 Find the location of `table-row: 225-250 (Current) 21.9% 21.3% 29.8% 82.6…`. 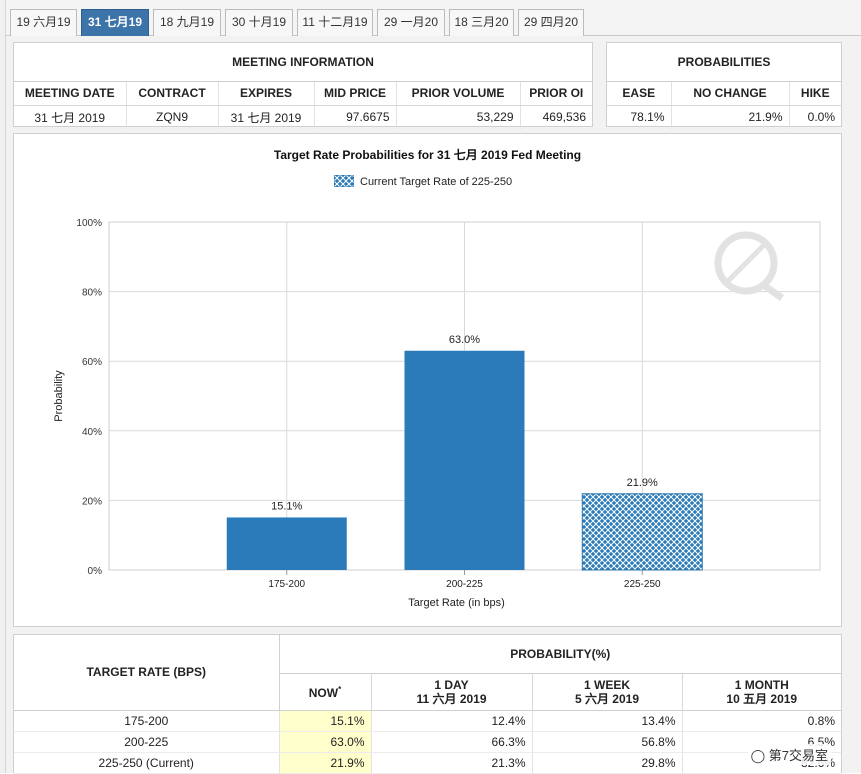

table-row: 225-250 (Current) 21.9% 21.3% 29.8% 82.6… is located at coordinates (427, 763).